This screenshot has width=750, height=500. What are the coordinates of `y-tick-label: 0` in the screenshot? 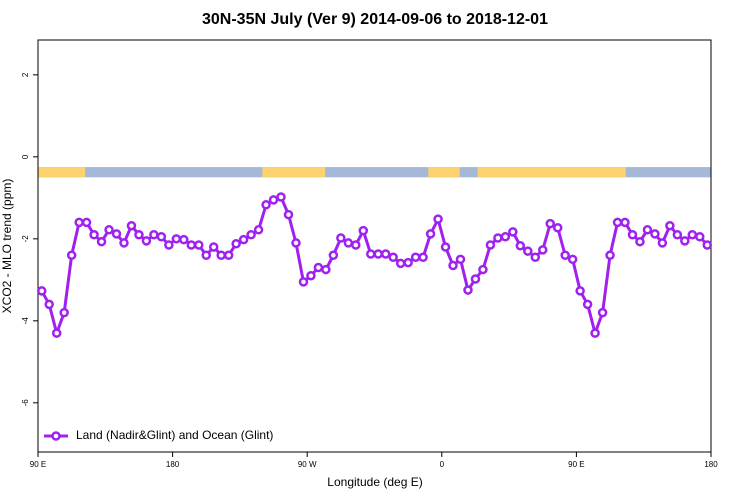 It's located at (25, 156).